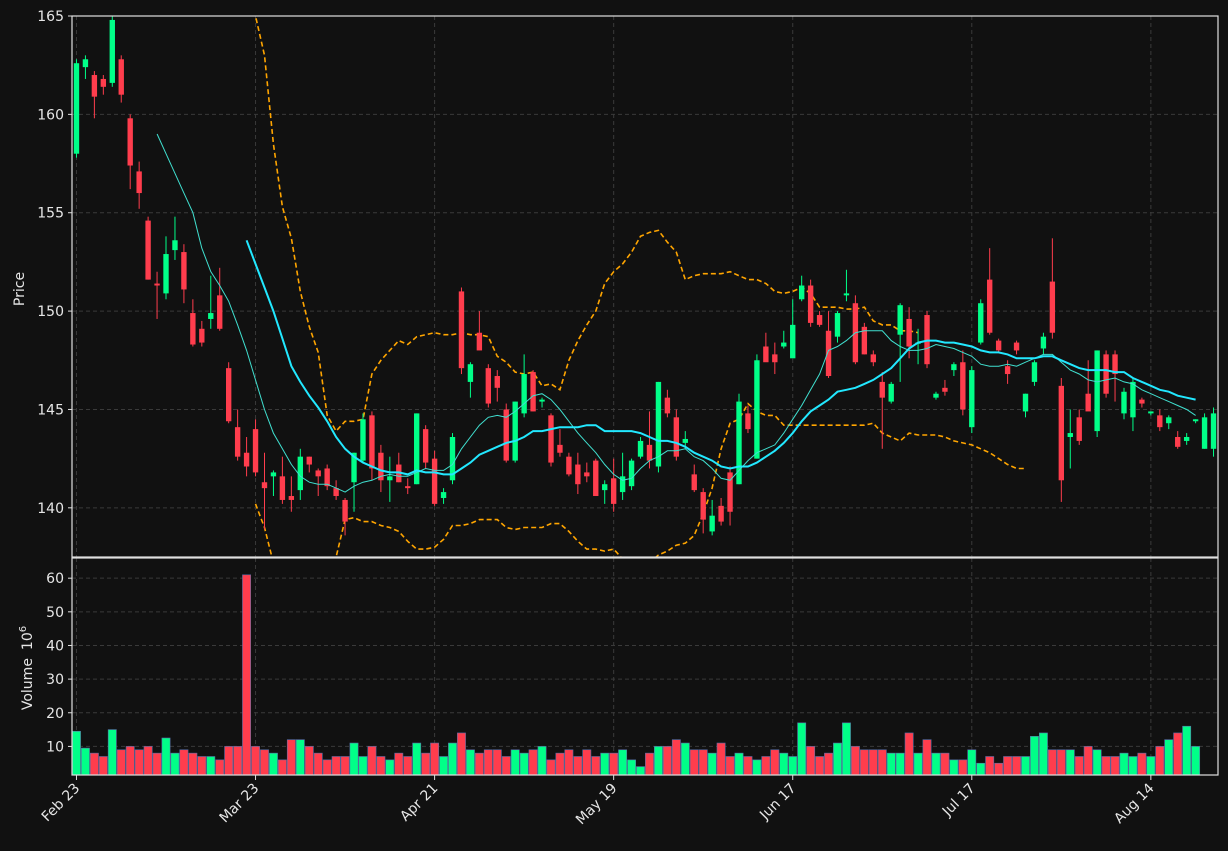 Image resolution: width=1228 pixels, height=851 pixels. Describe the element at coordinates (27, 668) in the screenshot. I see `volume-axis-label: Volume 106` at that location.